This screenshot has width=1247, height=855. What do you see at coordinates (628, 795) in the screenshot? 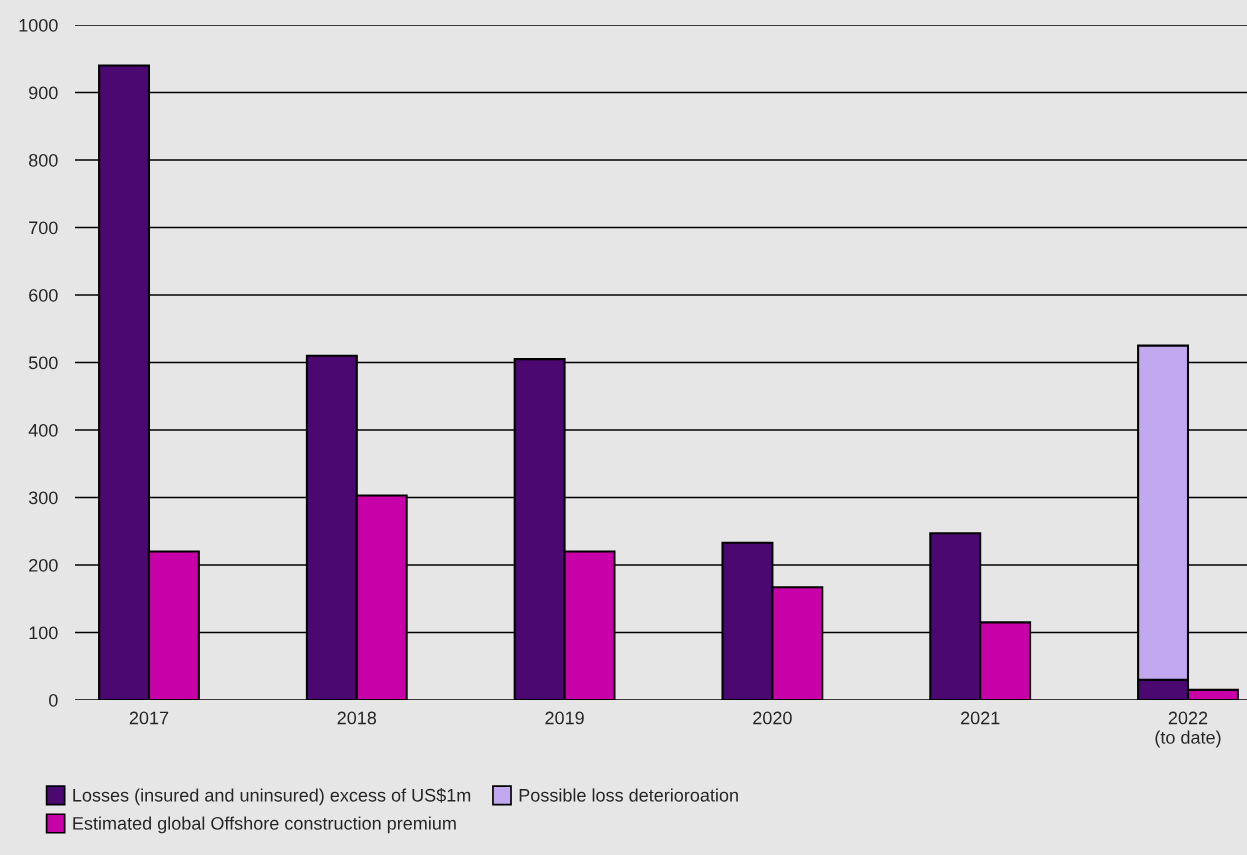
I see `legend-label: Possible loss deterioroation` at bounding box center [628, 795].